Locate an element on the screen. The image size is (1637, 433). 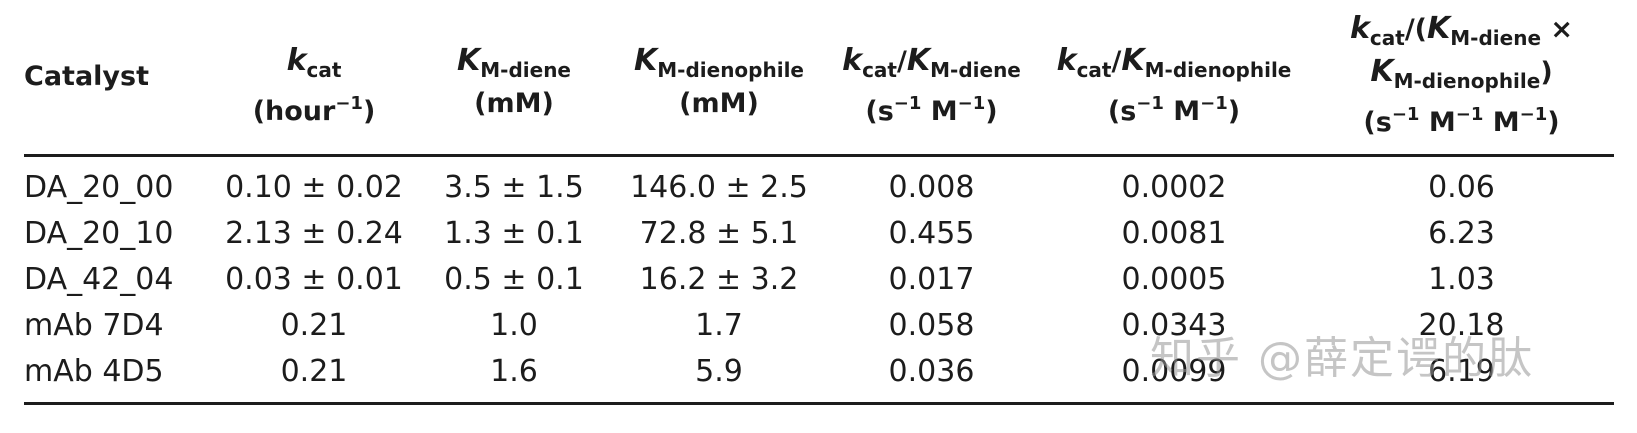
cell-kcat-km-diene: 0.455 is located at coordinates (931, 233).